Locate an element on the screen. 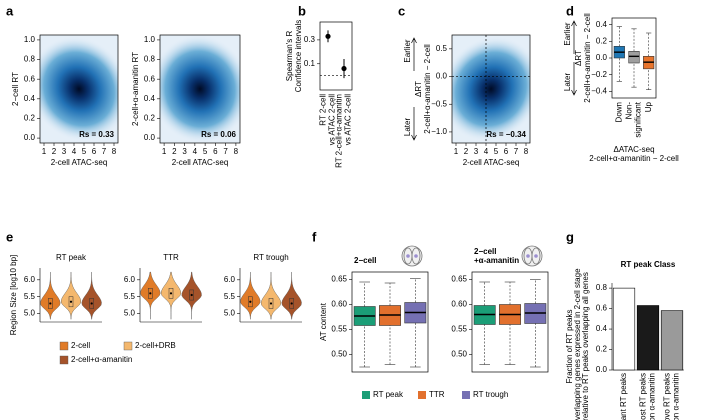 This screenshot has height=420, width=708. x-tick-label: Non- is located at coordinates (629, 111).